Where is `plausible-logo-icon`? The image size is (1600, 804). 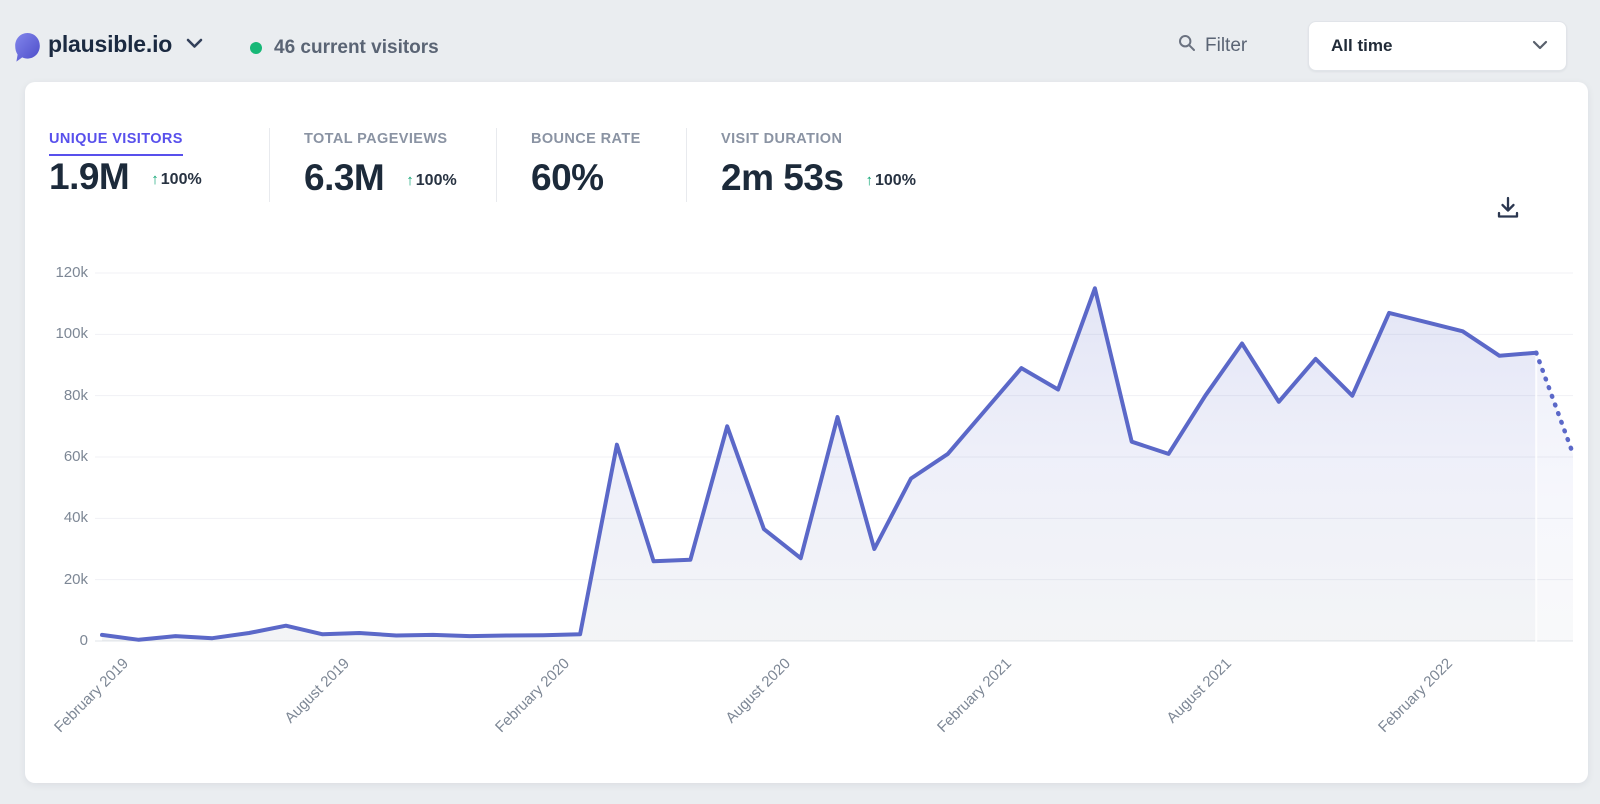
plausible-logo-icon is located at coordinates (27, 47).